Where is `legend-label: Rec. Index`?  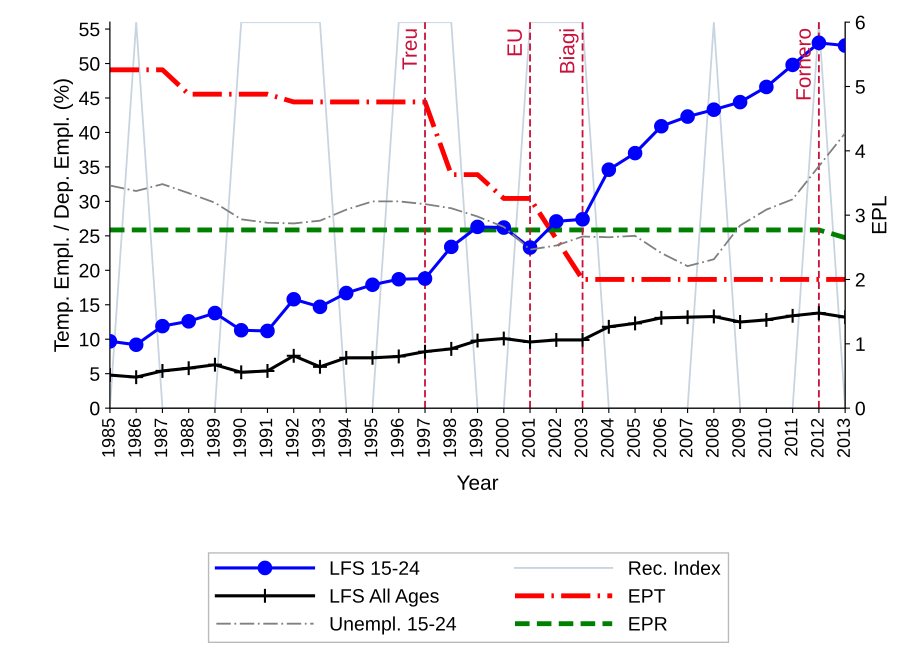
legend-label: Rec. Index is located at coordinates (674, 567).